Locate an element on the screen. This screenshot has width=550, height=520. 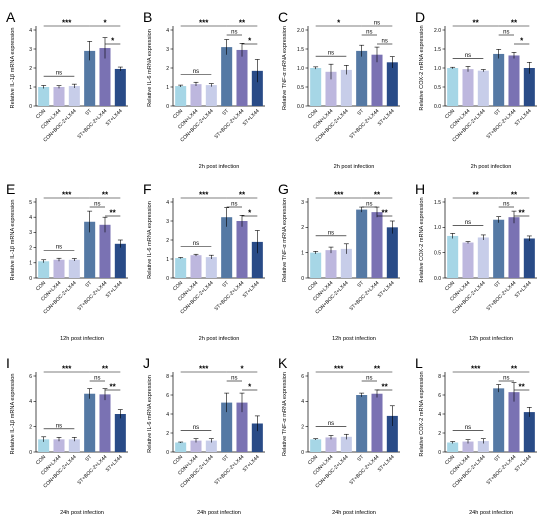
panel-footer: 24h post infection is located at coordinates (491, 513).